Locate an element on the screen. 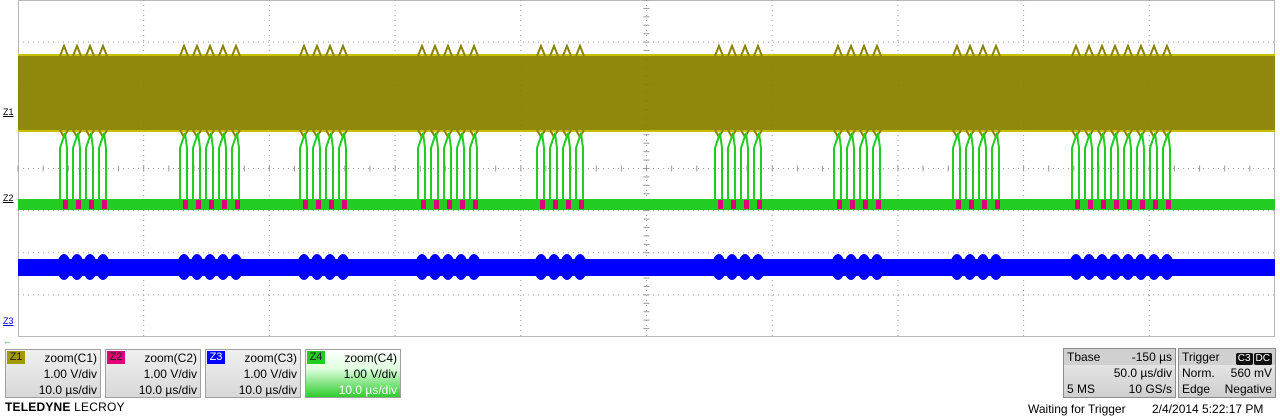  channel-z3-descriptor: Z3 zoom(C3) 1.00 V/div 10.0 µs/div is located at coordinates (253, 373).